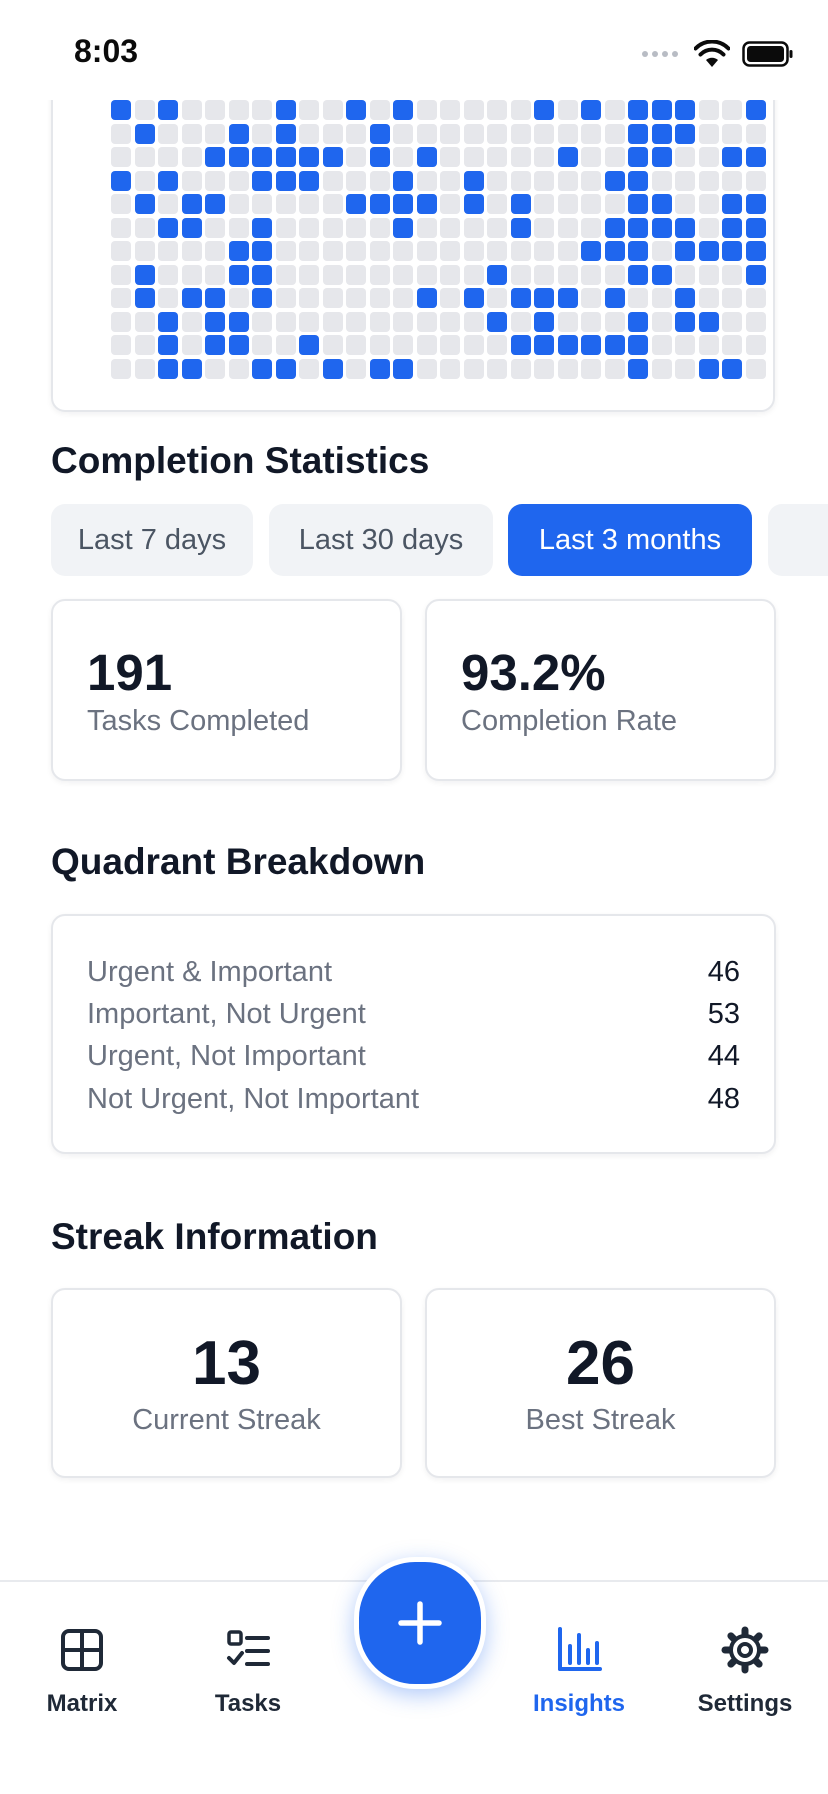 The width and height of the screenshot is (828, 1794). Describe the element at coordinates (745, 1662) in the screenshot. I see `tab-settings: Settings` at that location.